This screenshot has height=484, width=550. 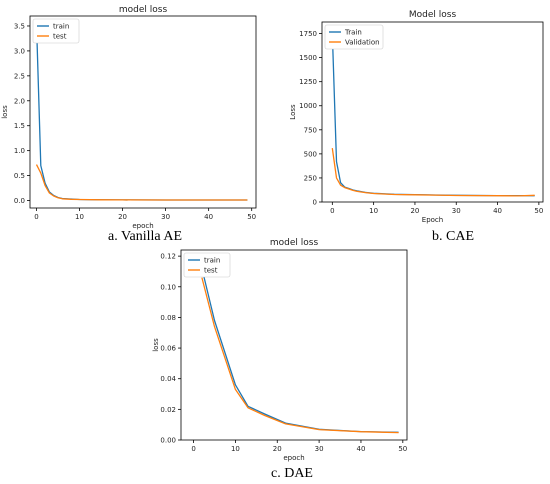 What do you see at coordinates (308, 82) in the screenshot?
I see `y-tick-label: 1250` at bounding box center [308, 82].